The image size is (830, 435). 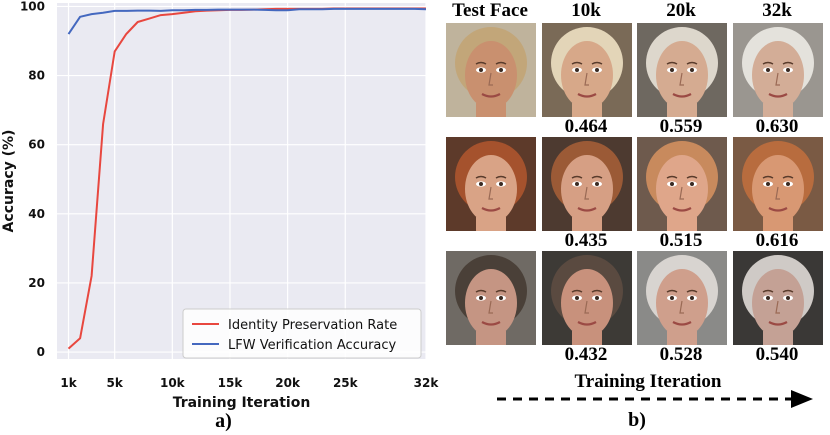 I want to click on legend-box, so click(x=302, y=333).